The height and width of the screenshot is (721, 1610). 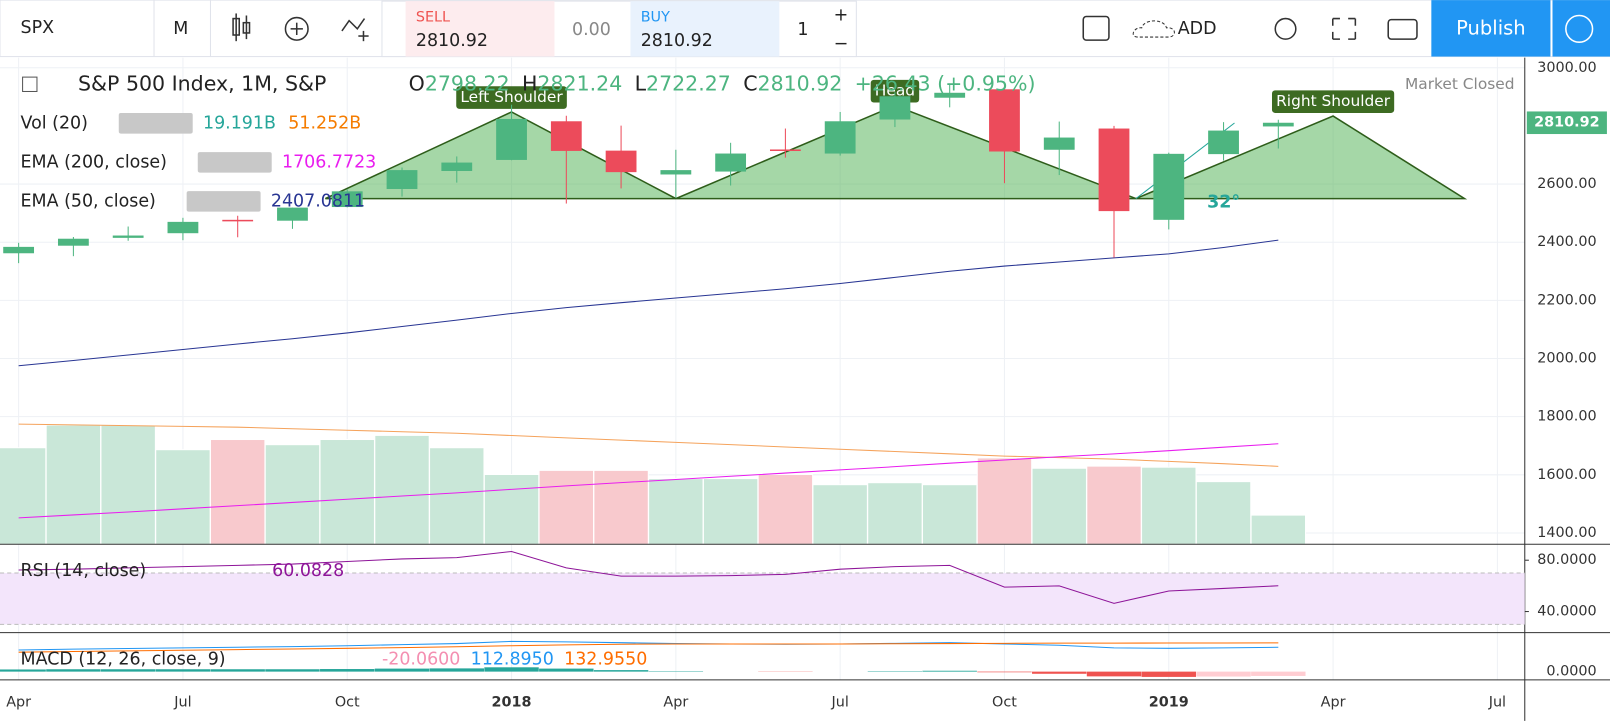 I want to click on ohlc-letter: L, so click(x=641, y=83).